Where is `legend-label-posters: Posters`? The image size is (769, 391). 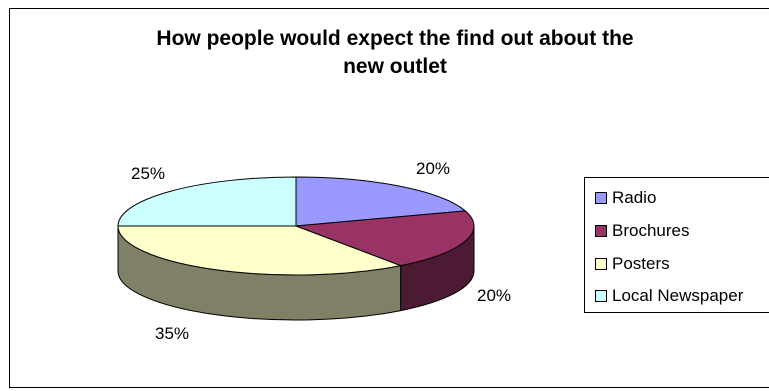 legend-label-posters: Posters is located at coordinates (641, 263).